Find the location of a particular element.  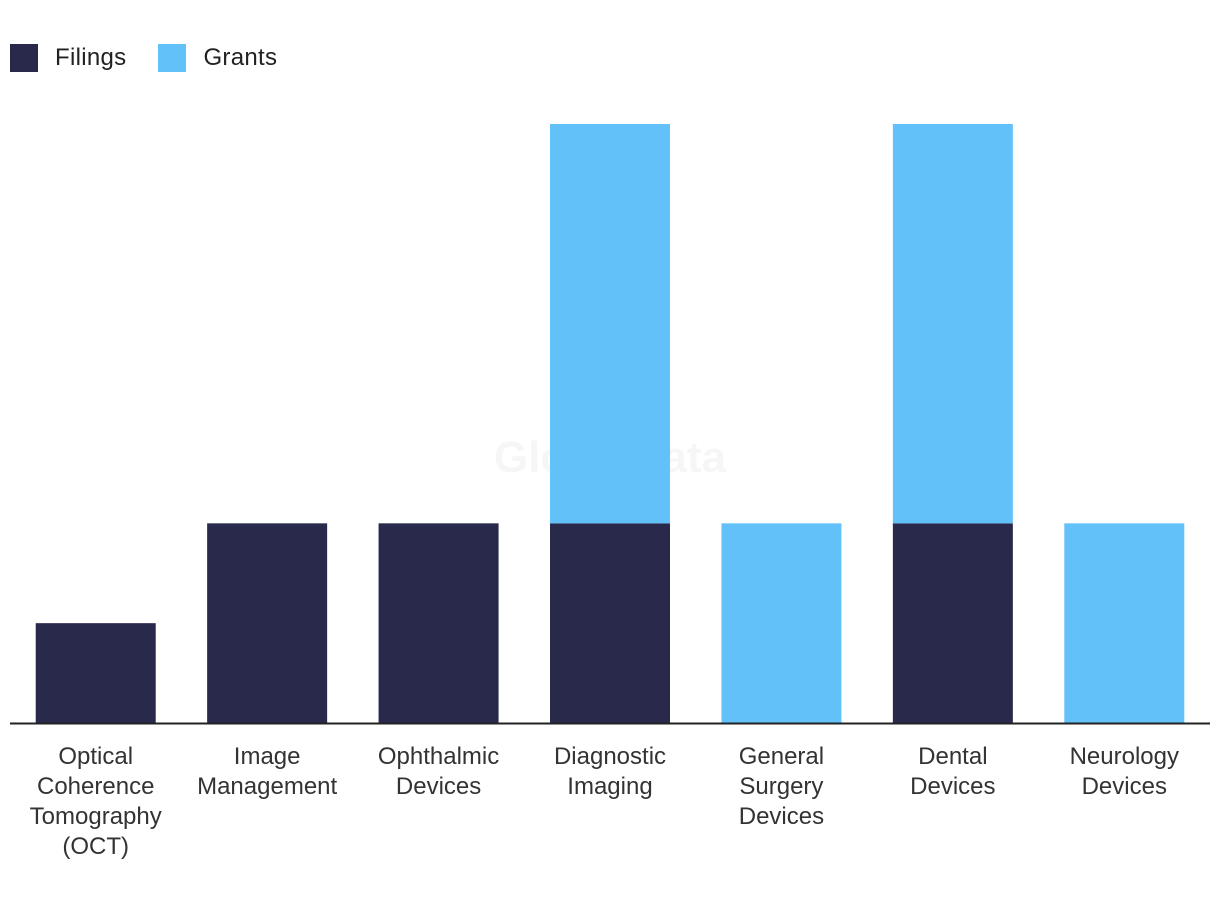

category-label-1: Image Management is located at coordinates (267, 771).